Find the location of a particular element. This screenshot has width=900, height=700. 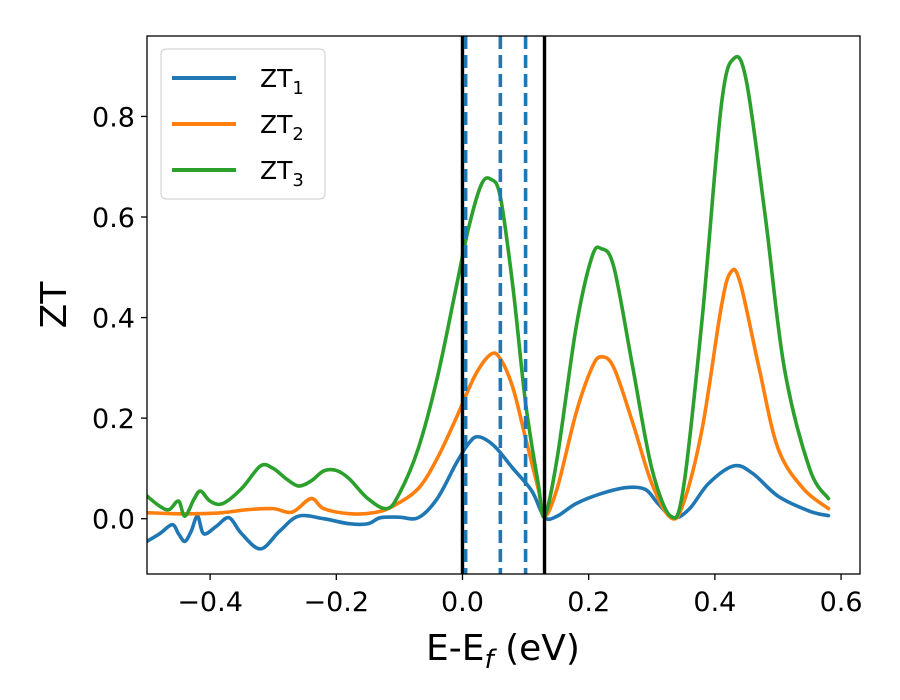

x-tick-label: 0.4 is located at coordinates (714, 602).